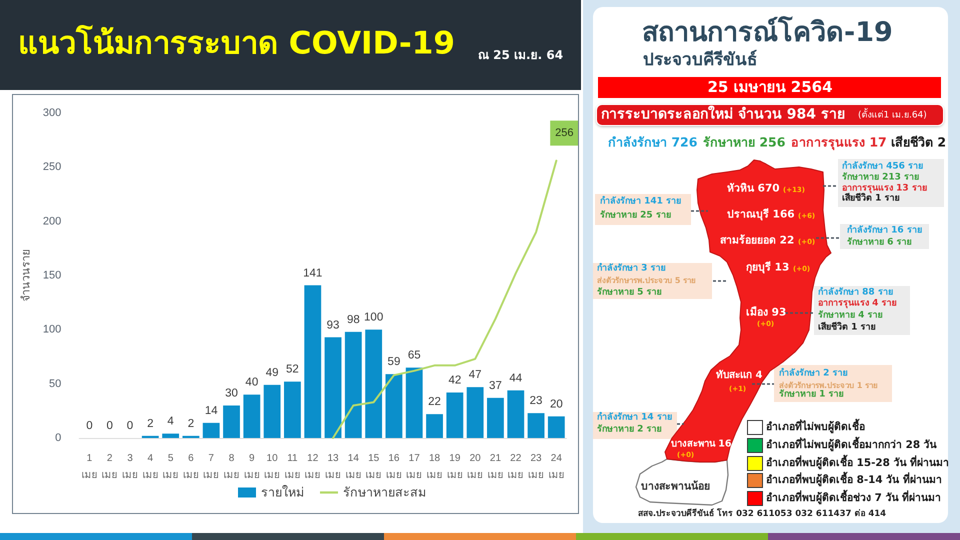 This screenshot has height=540, width=960. What do you see at coordinates (282, 493) in the screenshot?
I see `legend-label: รายใหม่` at bounding box center [282, 493].